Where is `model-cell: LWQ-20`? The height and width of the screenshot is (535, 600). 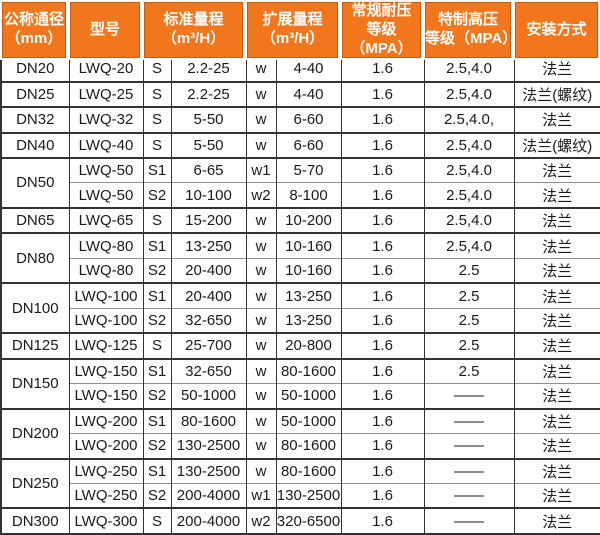 model-cell: LWQ-20 is located at coordinates (106, 68).